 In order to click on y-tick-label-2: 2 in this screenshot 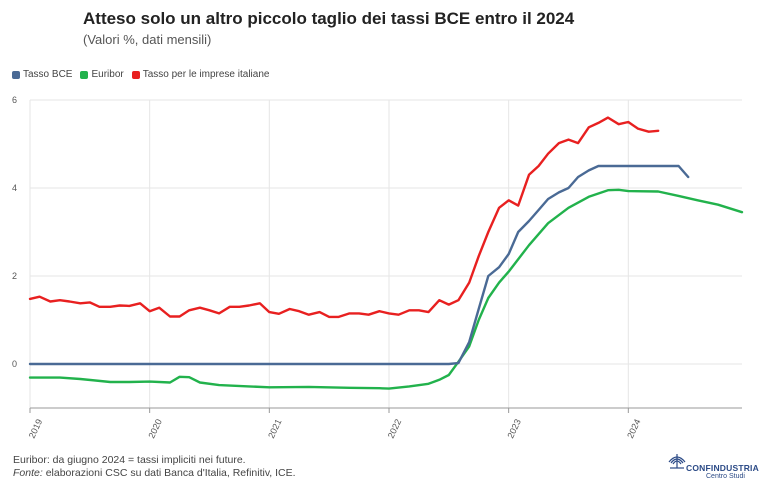, I will do `click(14, 276)`.